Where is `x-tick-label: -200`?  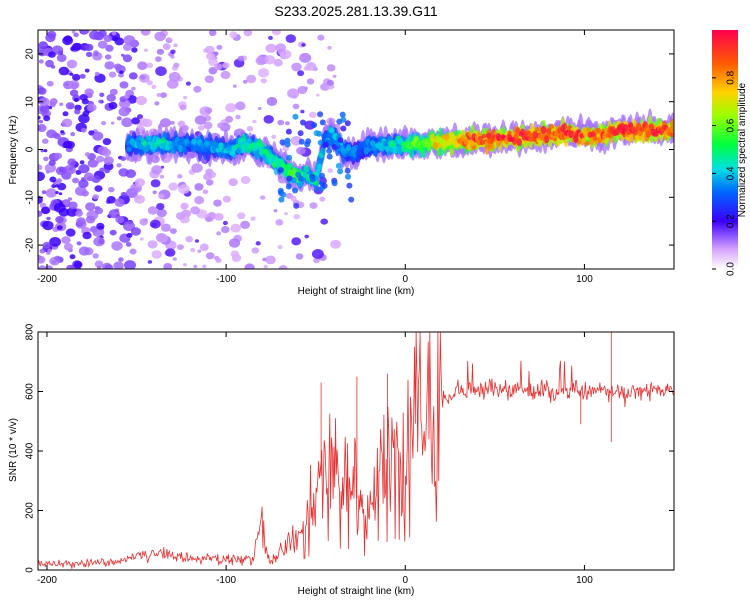 x-tick-label: -200 is located at coordinates (47, 279).